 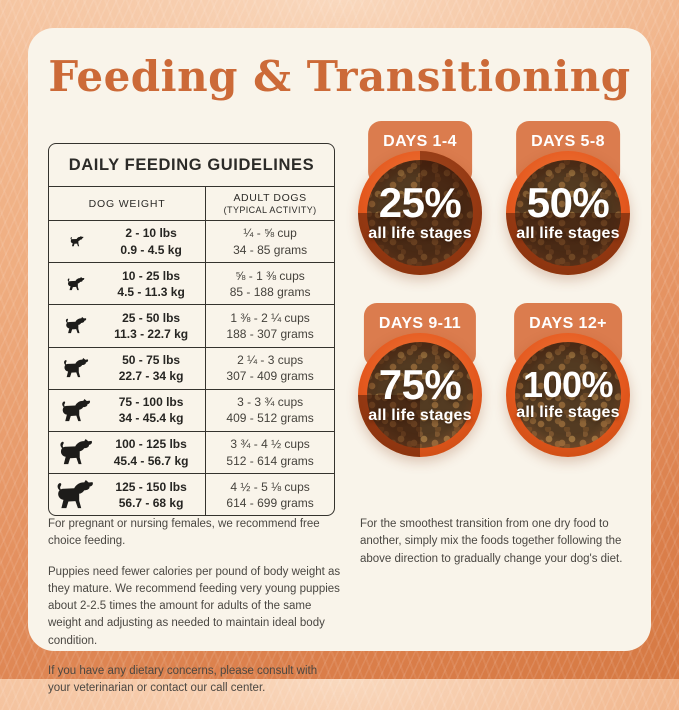 I want to click on weight-lbs: 10 - 25 lbs, so click(x=151, y=275).